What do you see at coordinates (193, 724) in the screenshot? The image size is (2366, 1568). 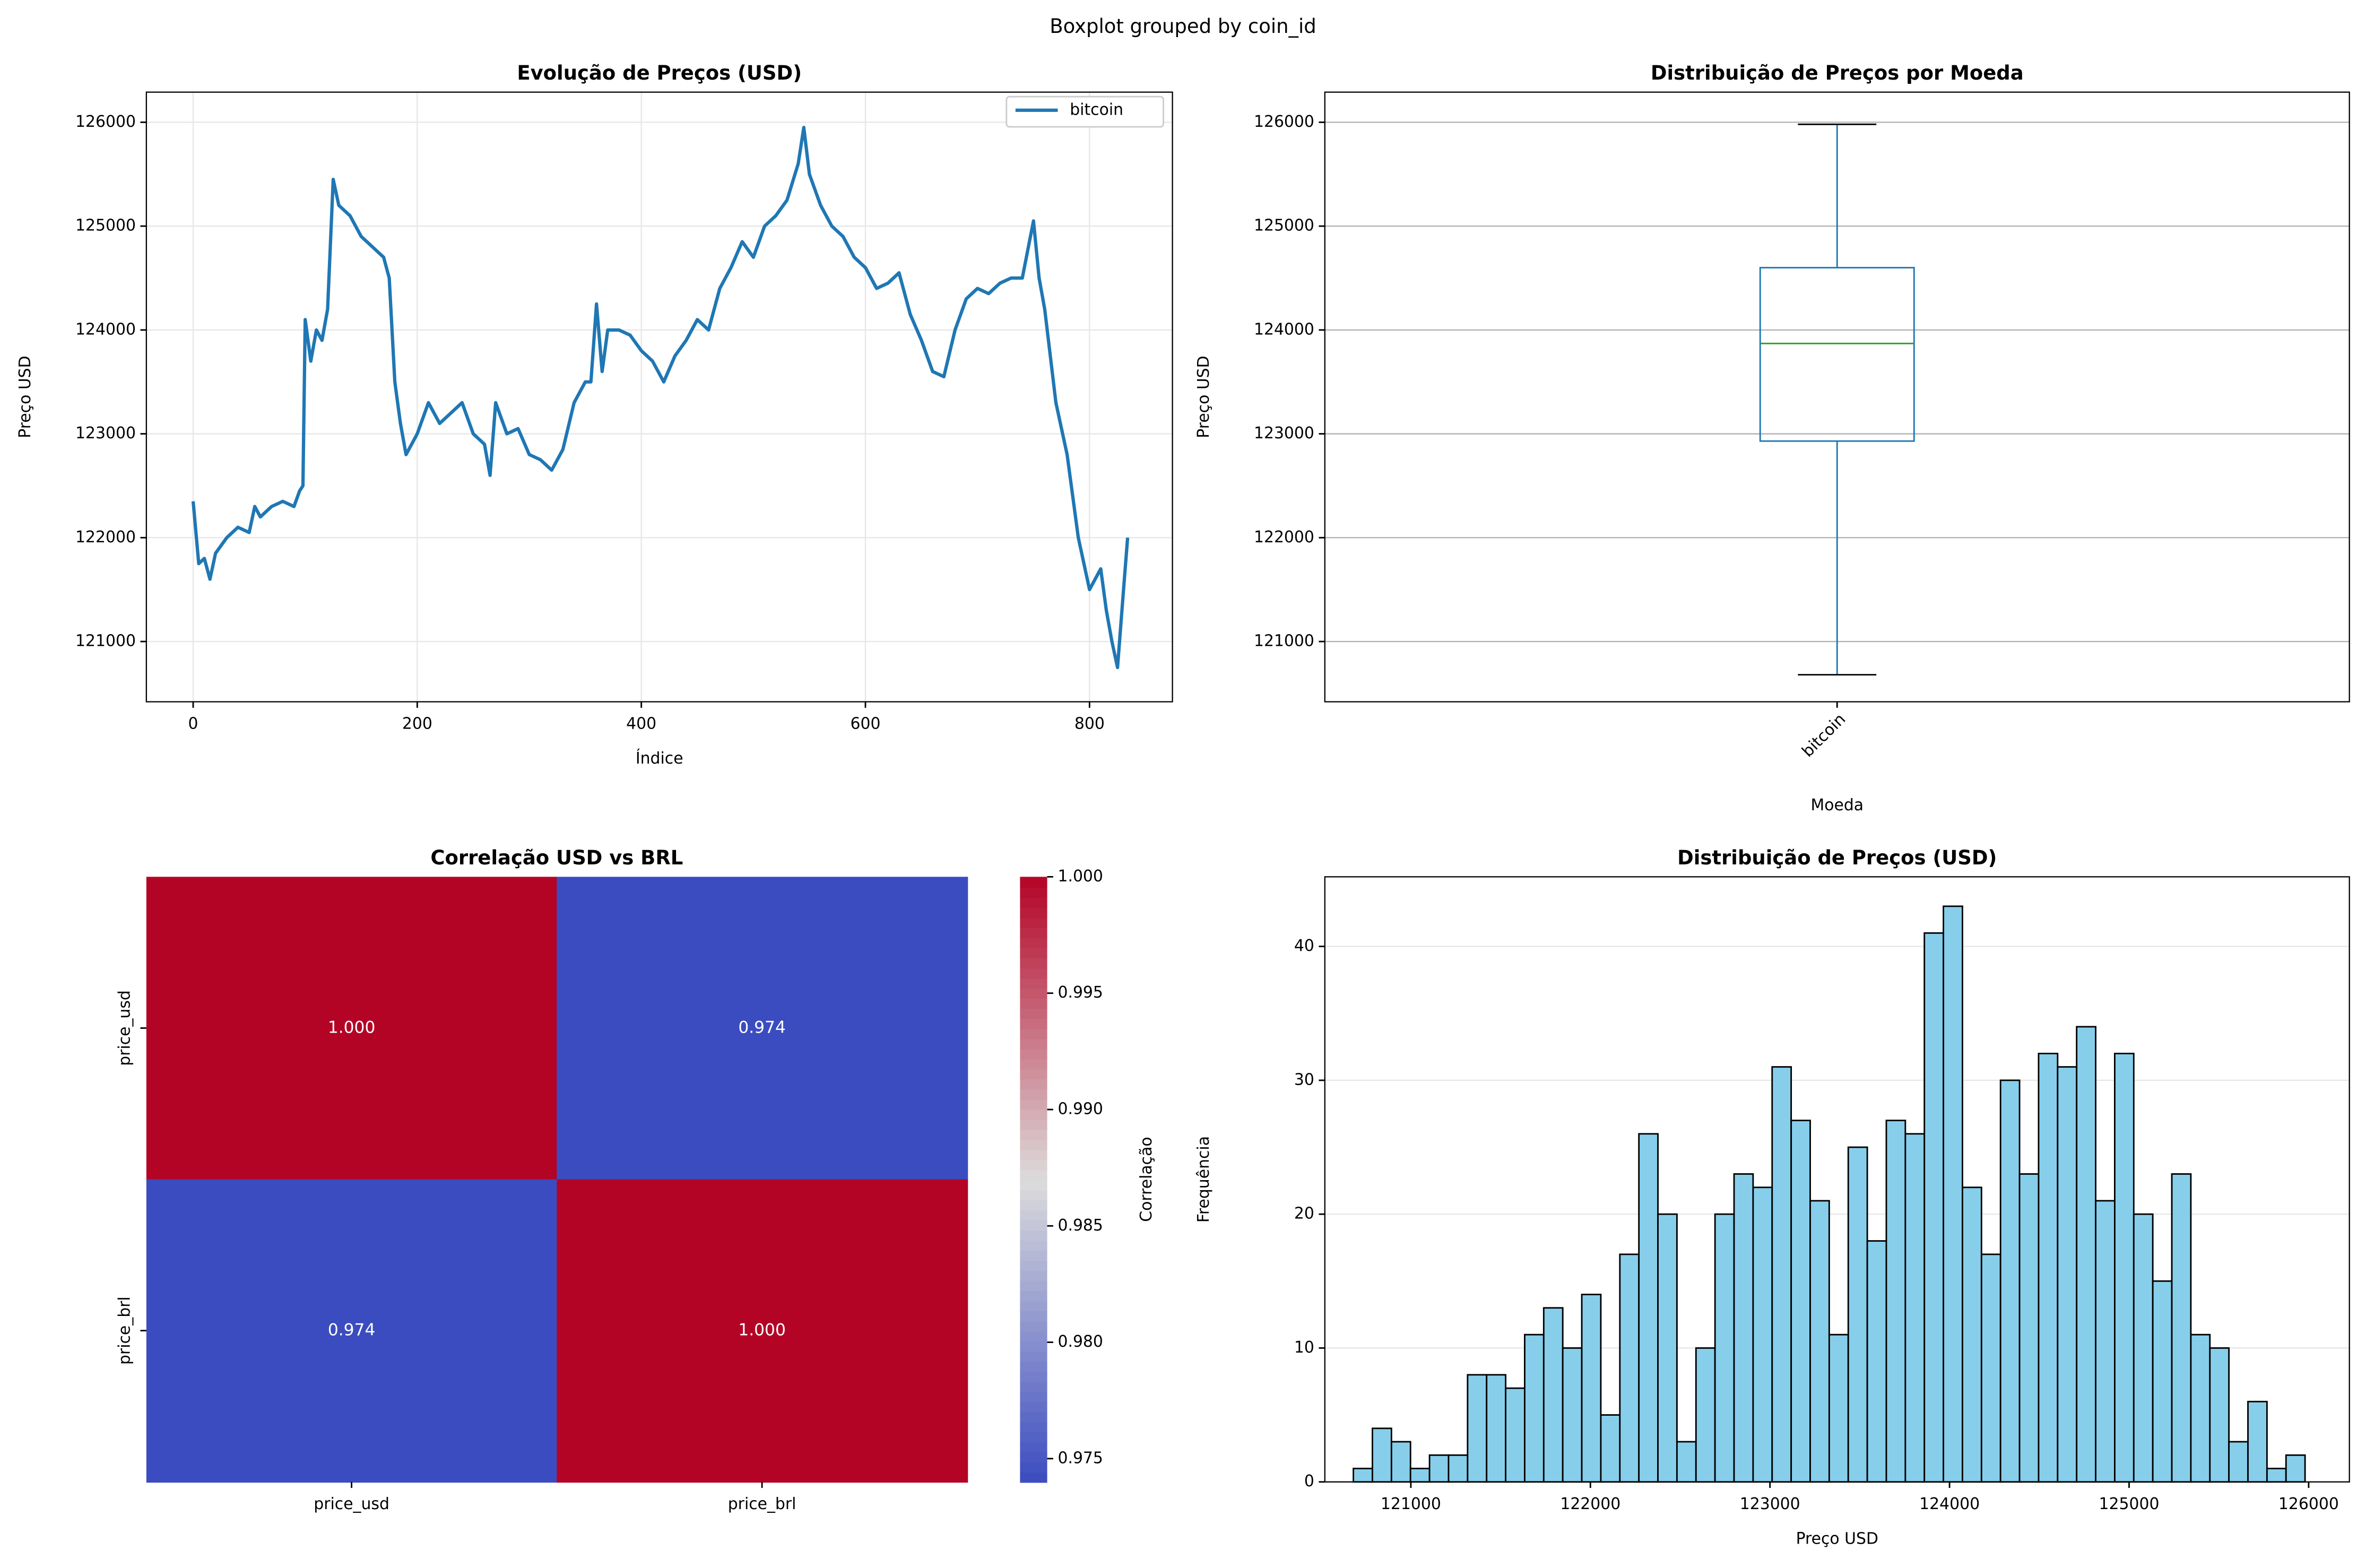 I see `x-tick-label: 0` at bounding box center [193, 724].